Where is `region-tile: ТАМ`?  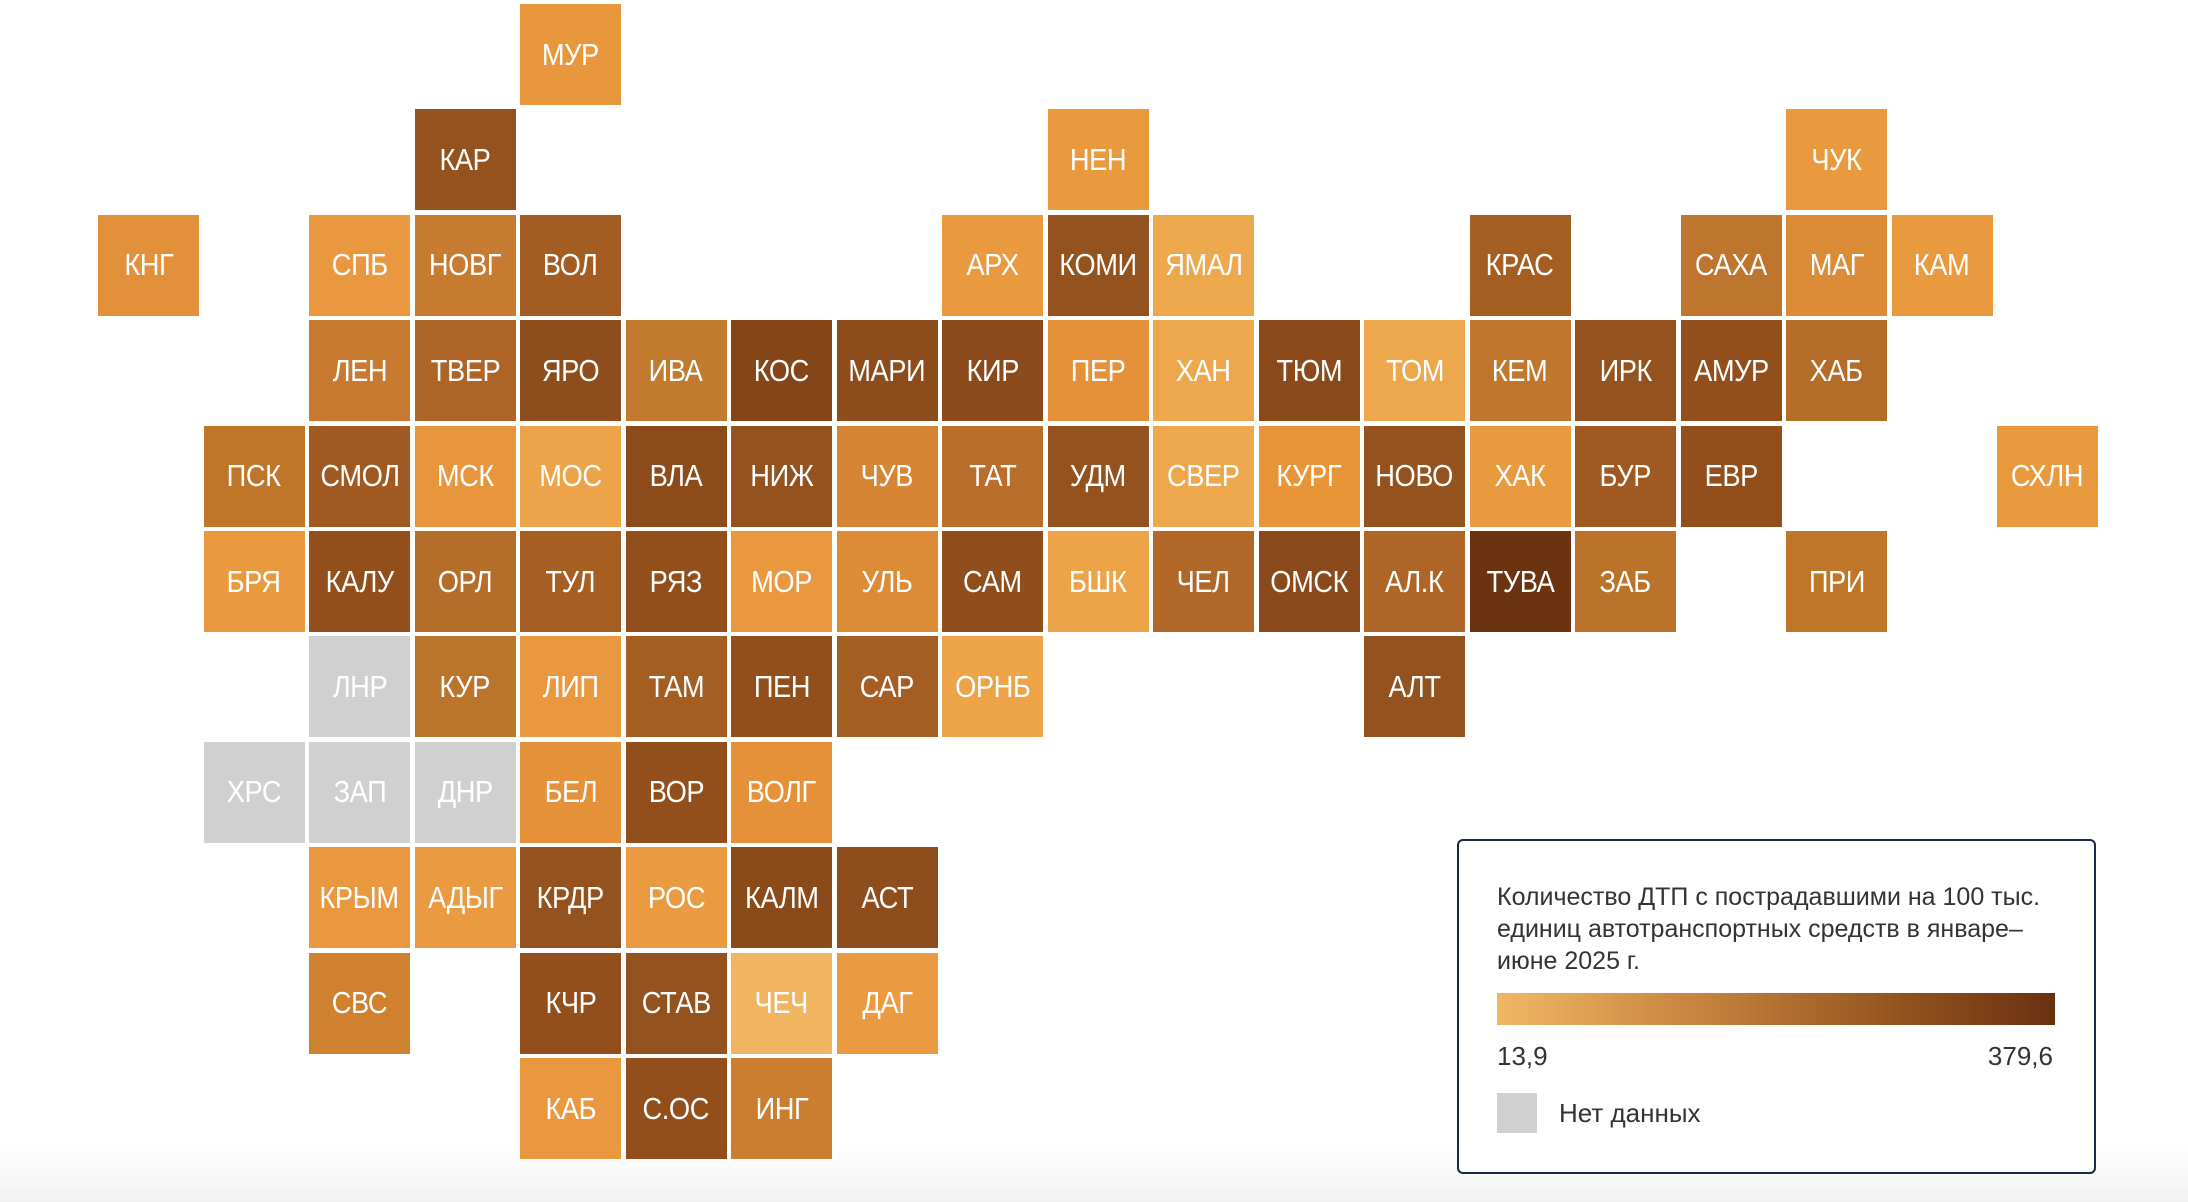 region-tile: ТАМ is located at coordinates (676, 687).